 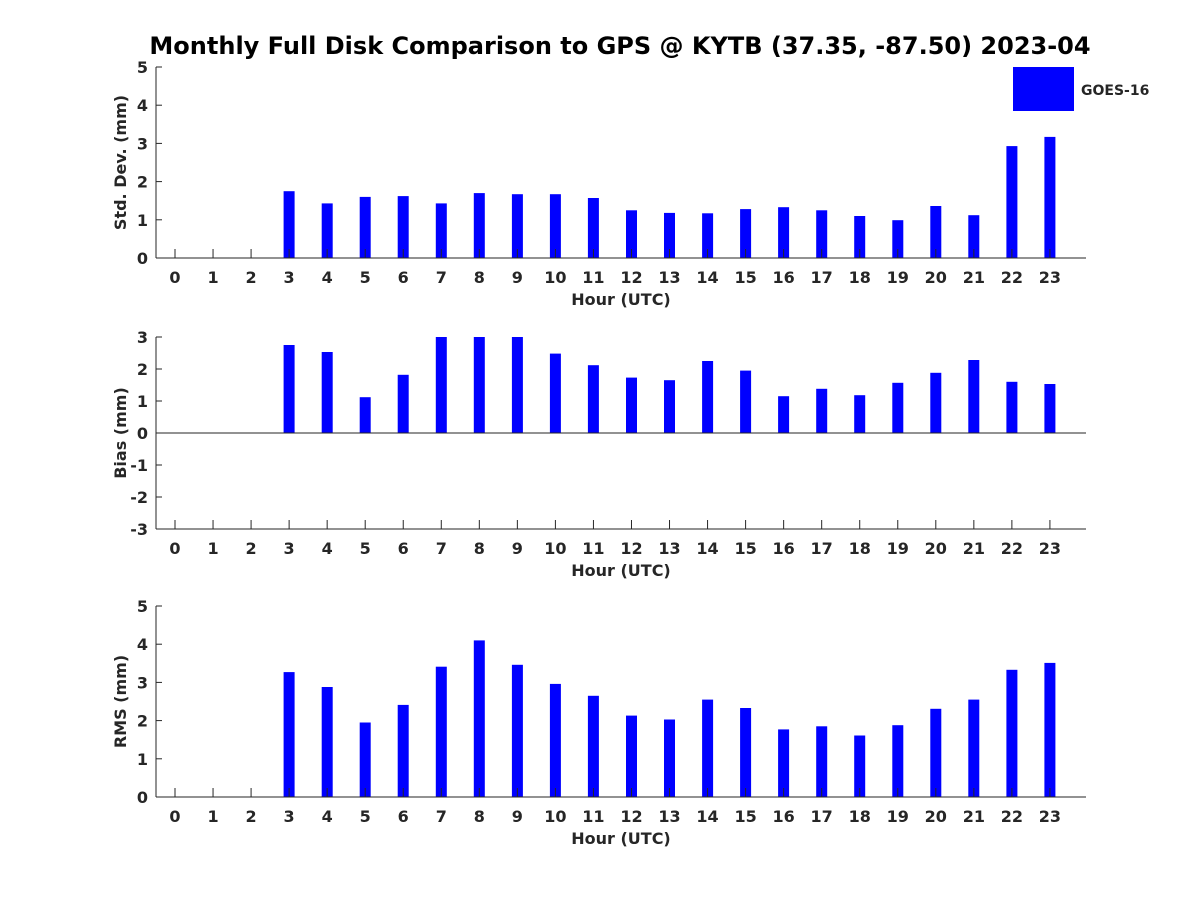 What do you see at coordinates (120, 162) in the screenshot?
I see `y-axis-label: Std. Dev. (mm)` at bounding box center [120, 162].